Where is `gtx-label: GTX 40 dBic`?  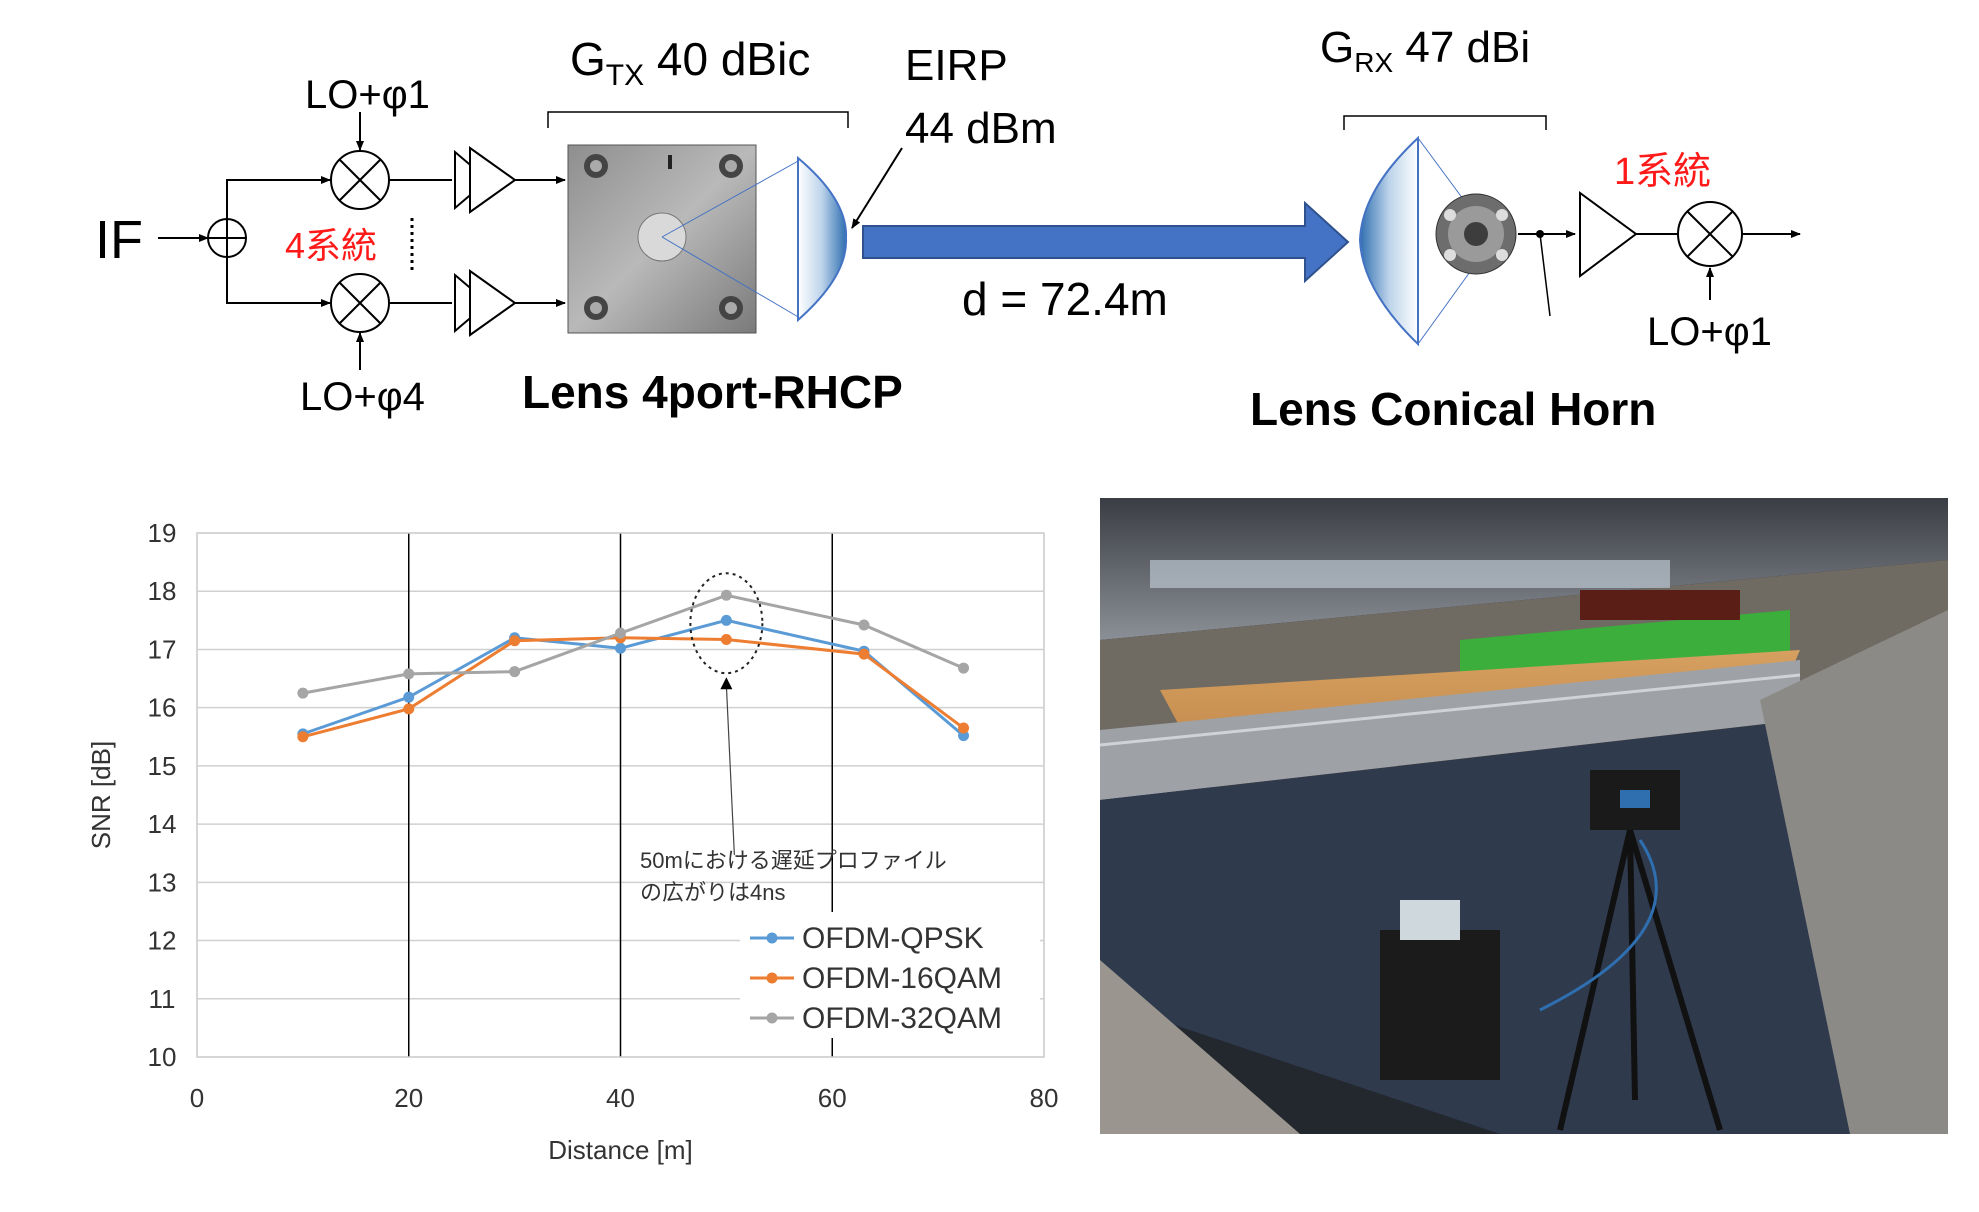 gtx-label: GTX 40 dBic is located at coordinates (690, 62).